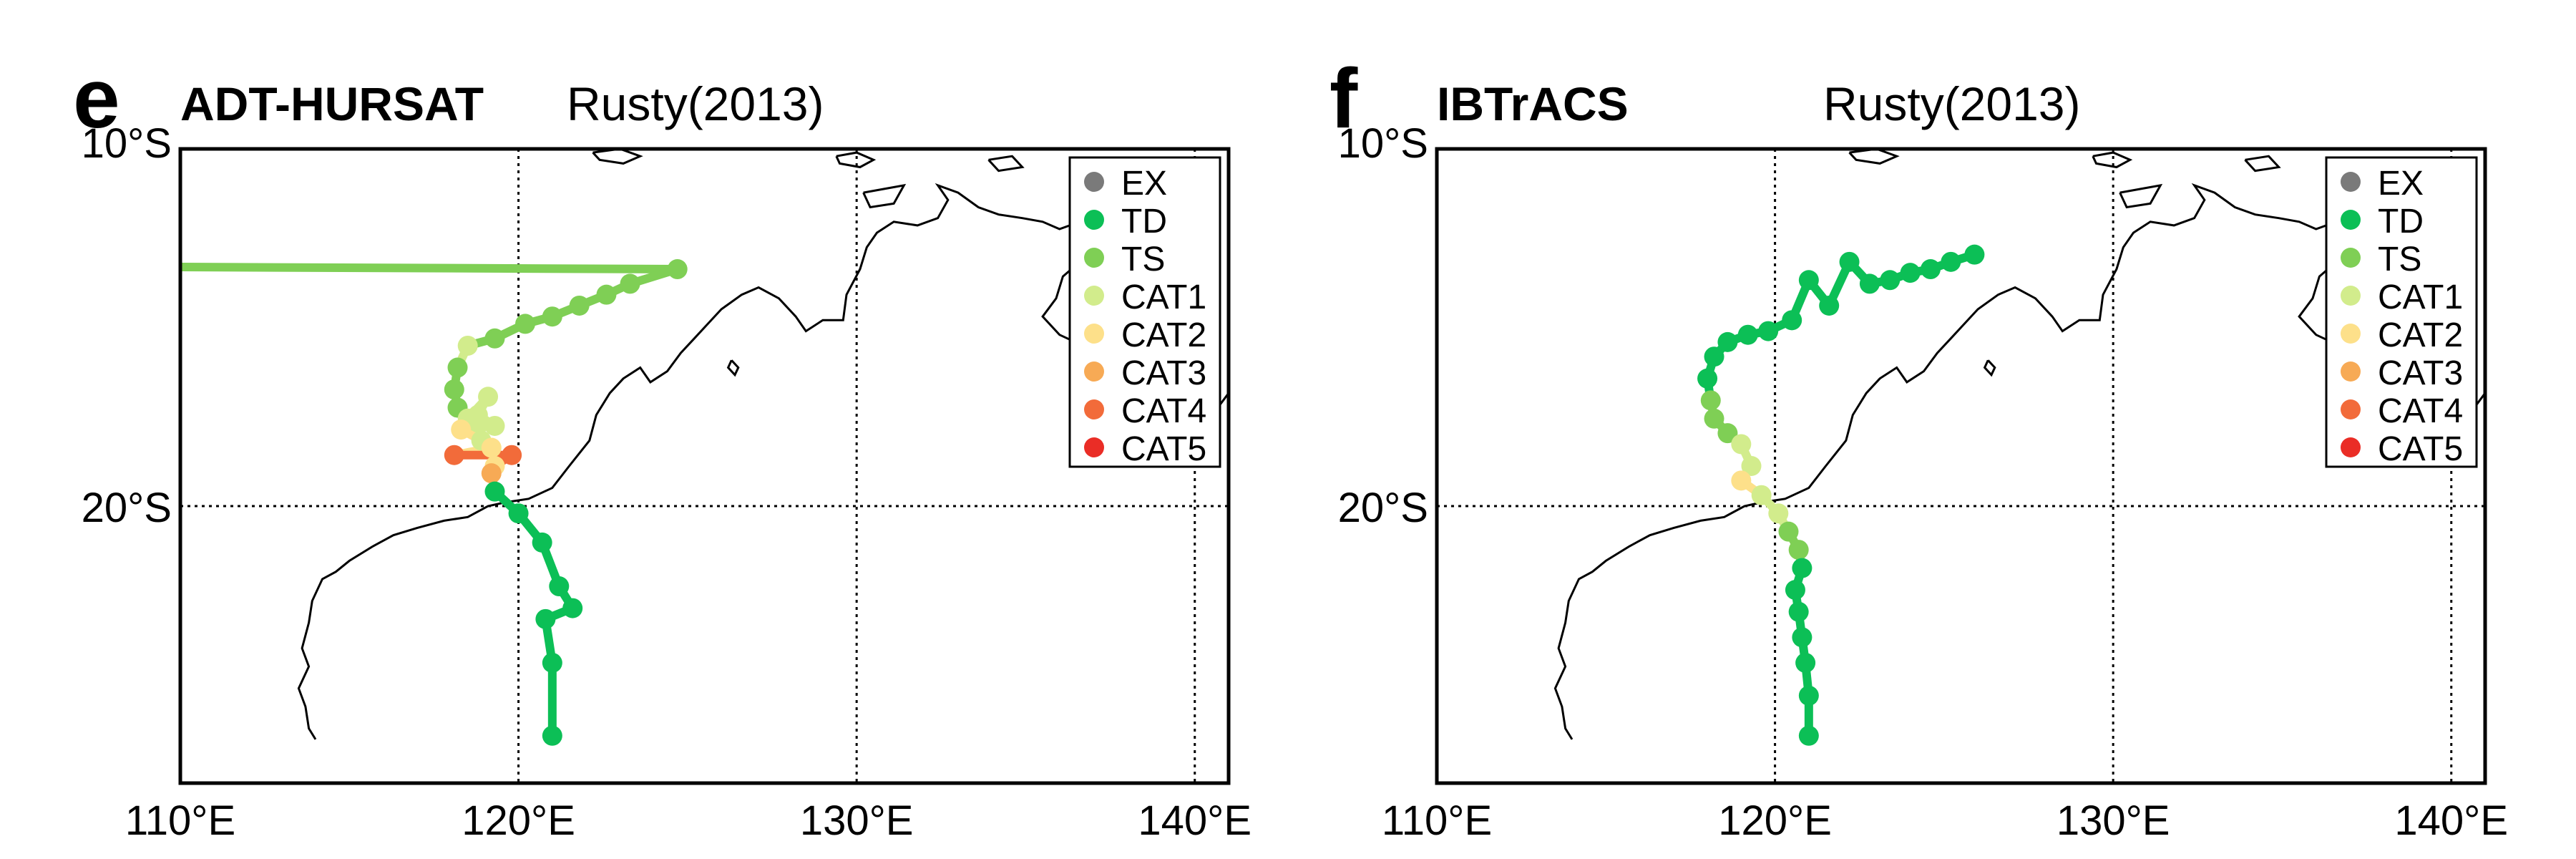 This screenshot has width=2576, height=859. I want to click on legend-marker-ts, so click(2351, 258).